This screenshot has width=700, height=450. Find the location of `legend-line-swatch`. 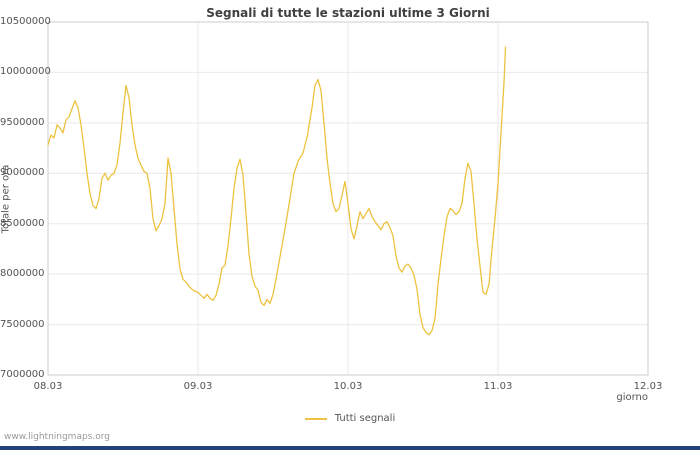

legend-line-swatch is located at coordinates (315, 418).